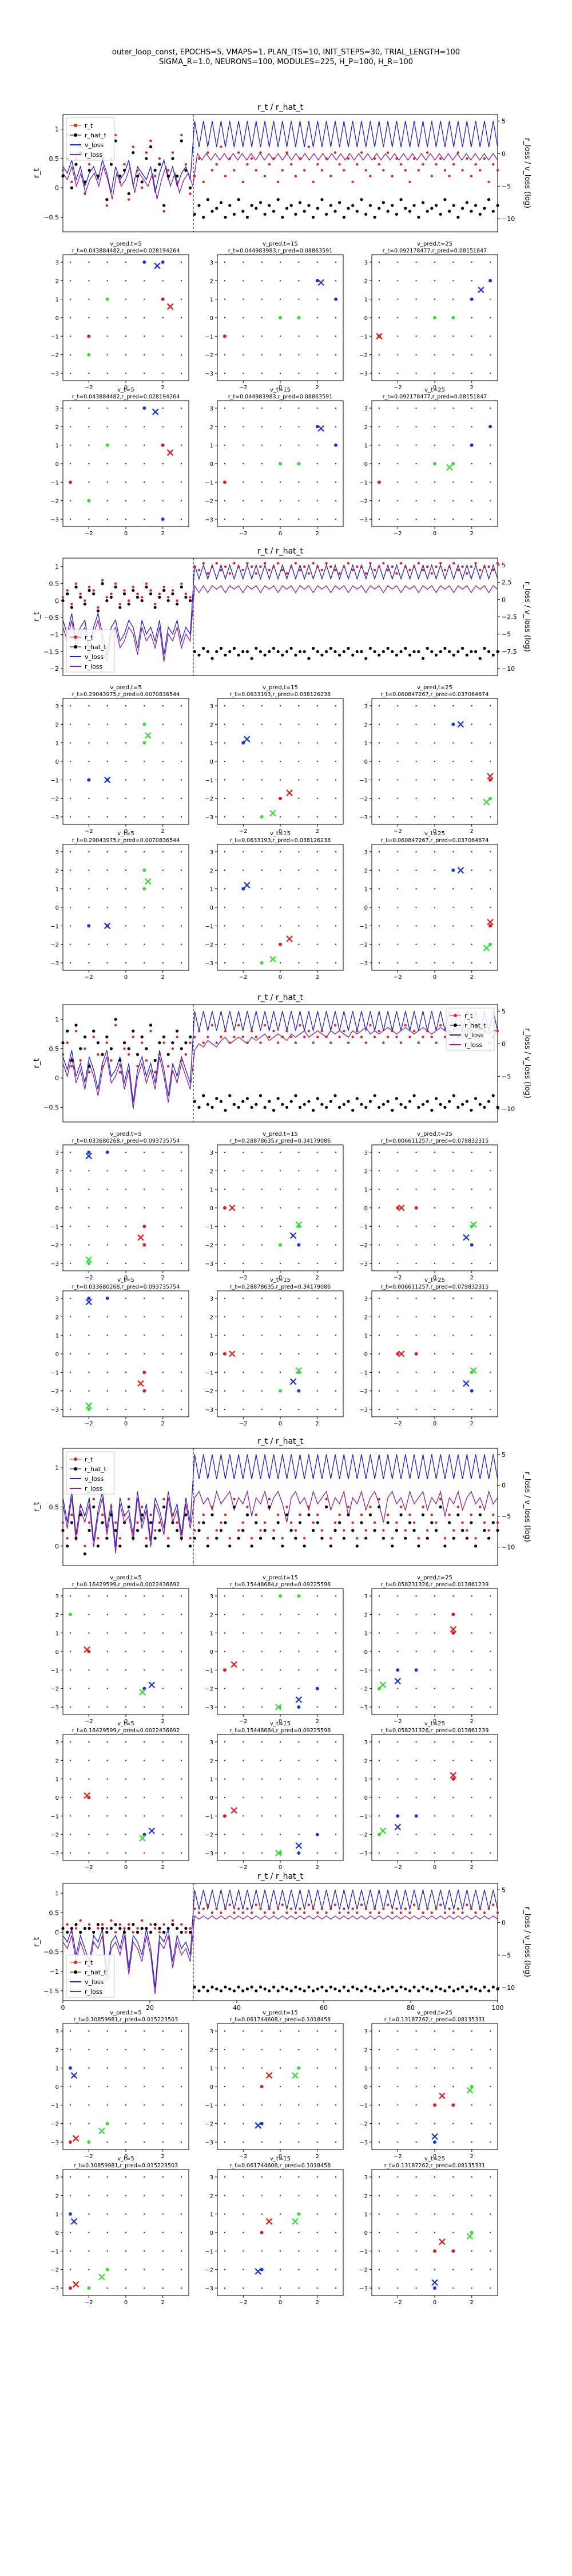 This screenshot has height=2576, width=572. I want to click on panel-x-tick-label: −2, so click(243, 977).